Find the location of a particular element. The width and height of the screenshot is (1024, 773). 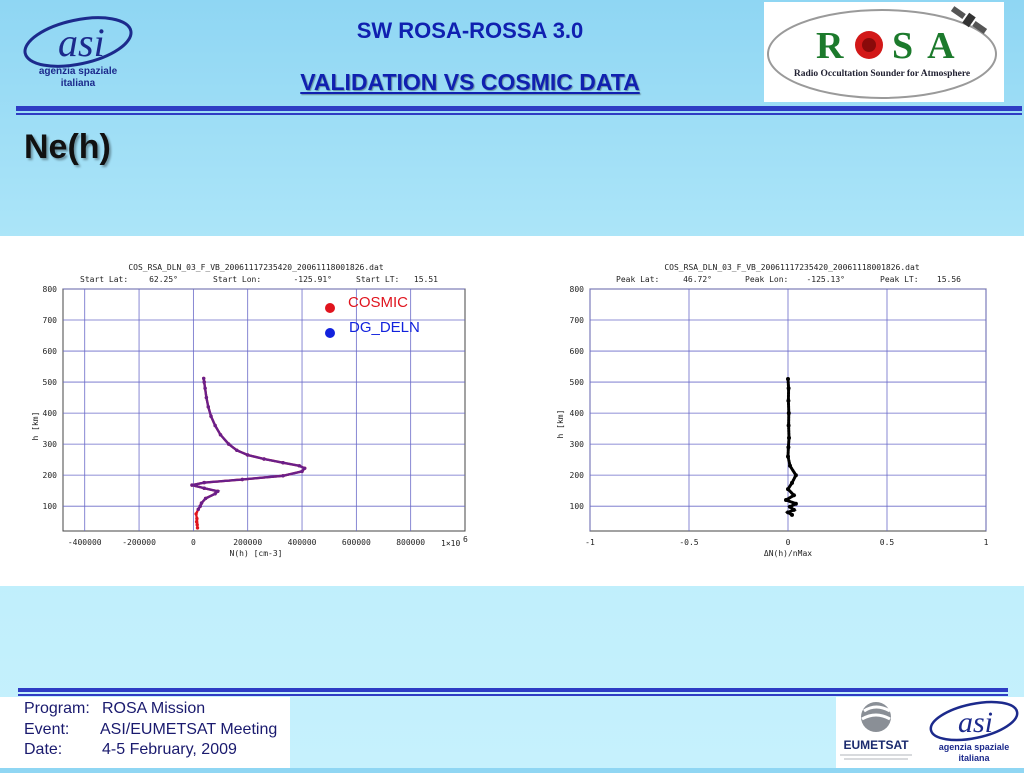

x-axis-label: ΔN(h)/nMax is located at coordinates (788, 553).